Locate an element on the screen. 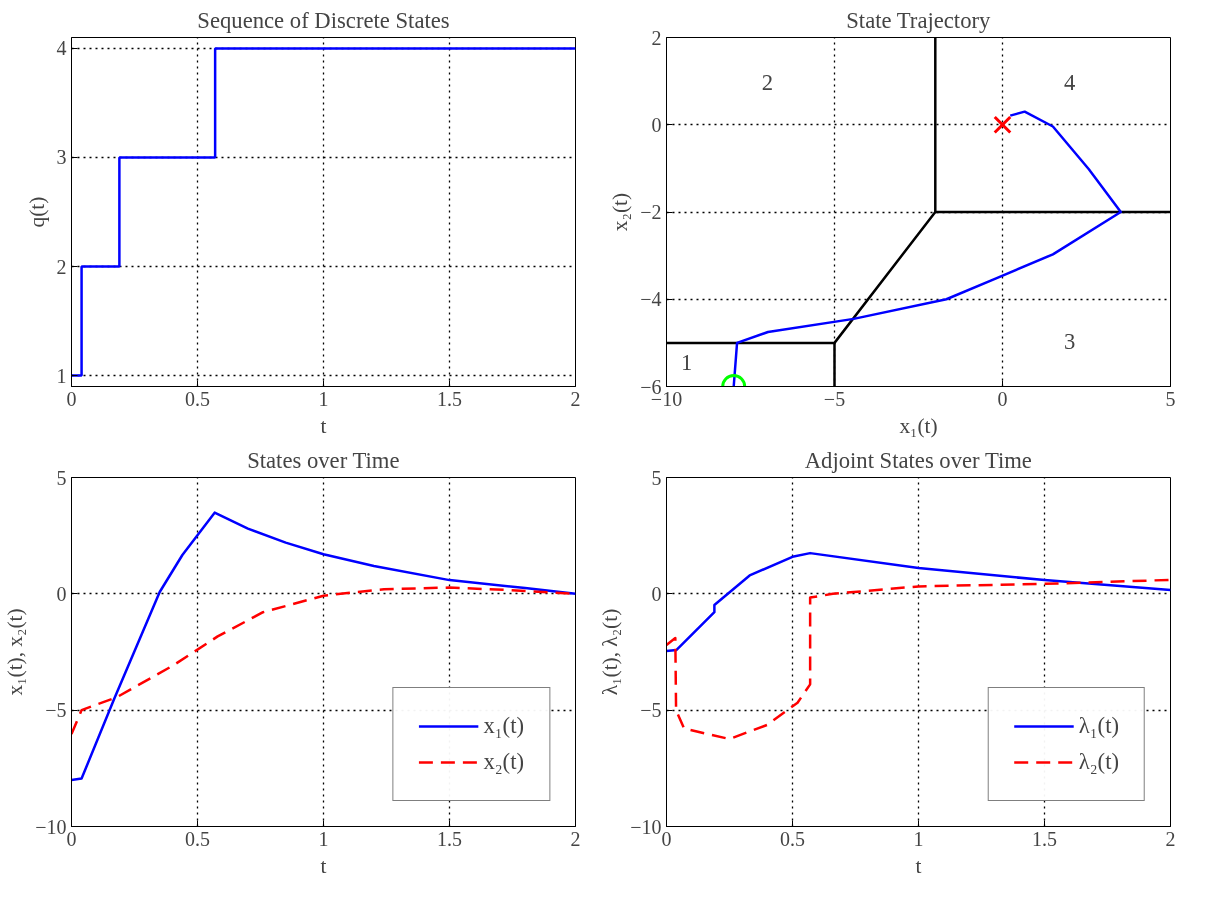 Image resolution: width=1229 pixels, height=910 pixels. y-tick-label: 1 is located at coordinates (61, 375).